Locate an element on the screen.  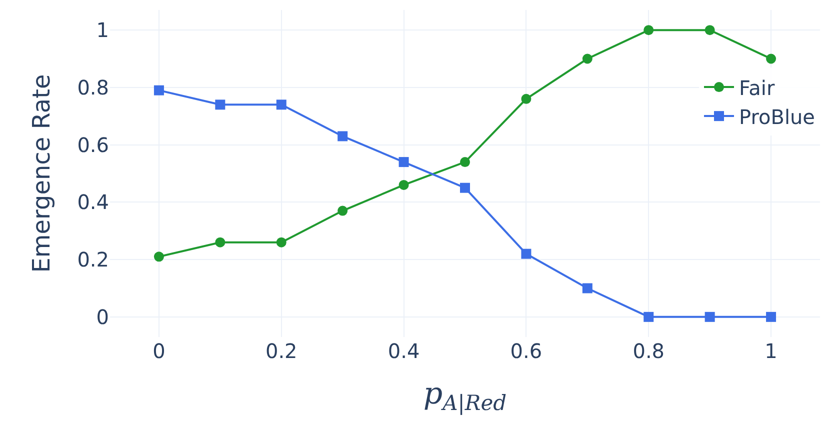
y-axis-title: Emergence Rate is located at coordinates (41, 173).